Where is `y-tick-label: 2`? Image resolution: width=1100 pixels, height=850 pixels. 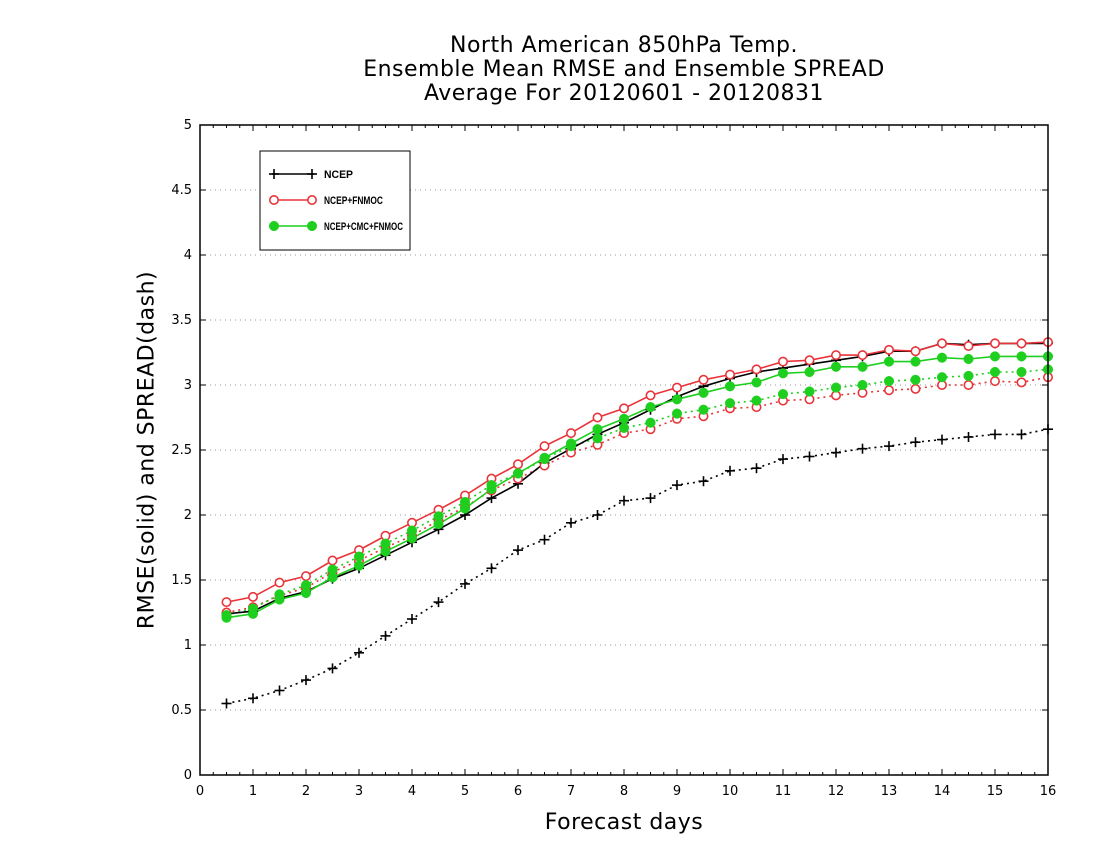
y-tick-label: 2 is located at coordinates (188, 515).